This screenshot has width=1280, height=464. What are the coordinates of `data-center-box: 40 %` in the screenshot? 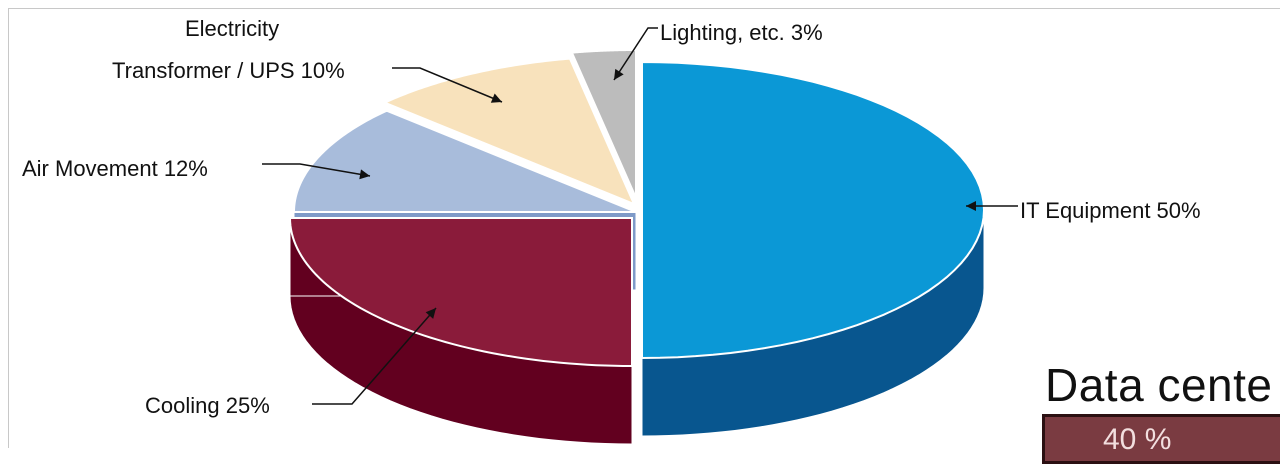 It's located at (1161, 439).